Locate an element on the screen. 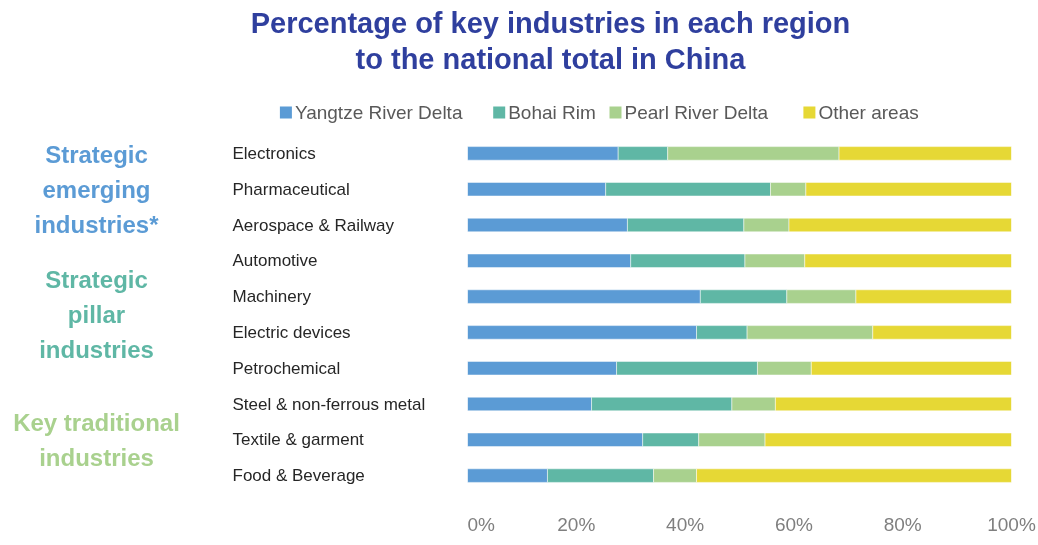  legend-label: Pearl River Delta is located at coordinates (696, 112).